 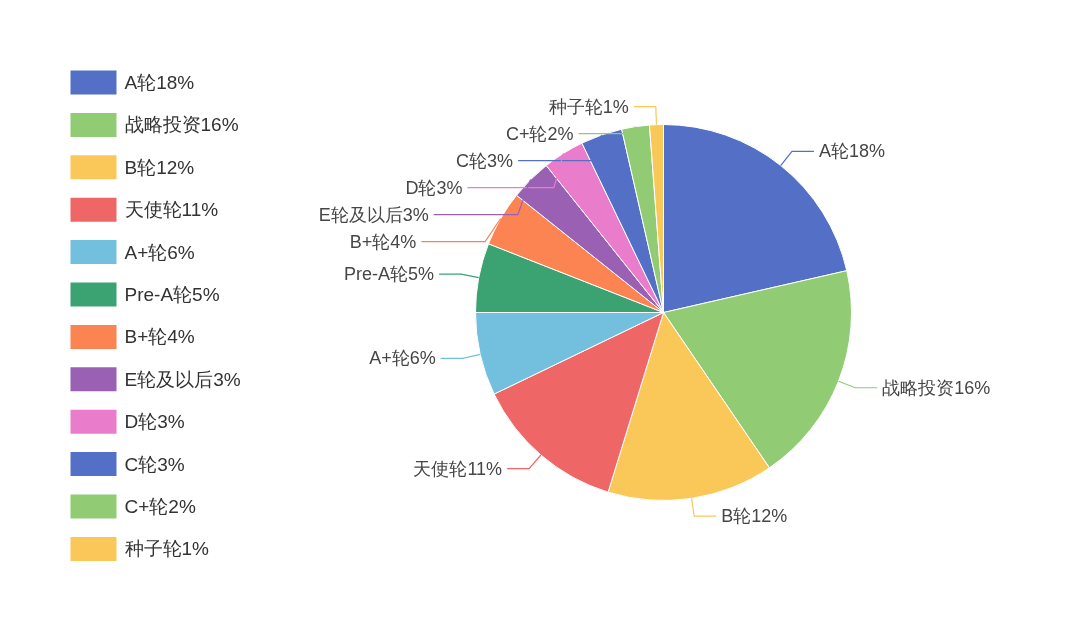 I want to click on legend-label: C轮3%, so click(x=154, y=464).